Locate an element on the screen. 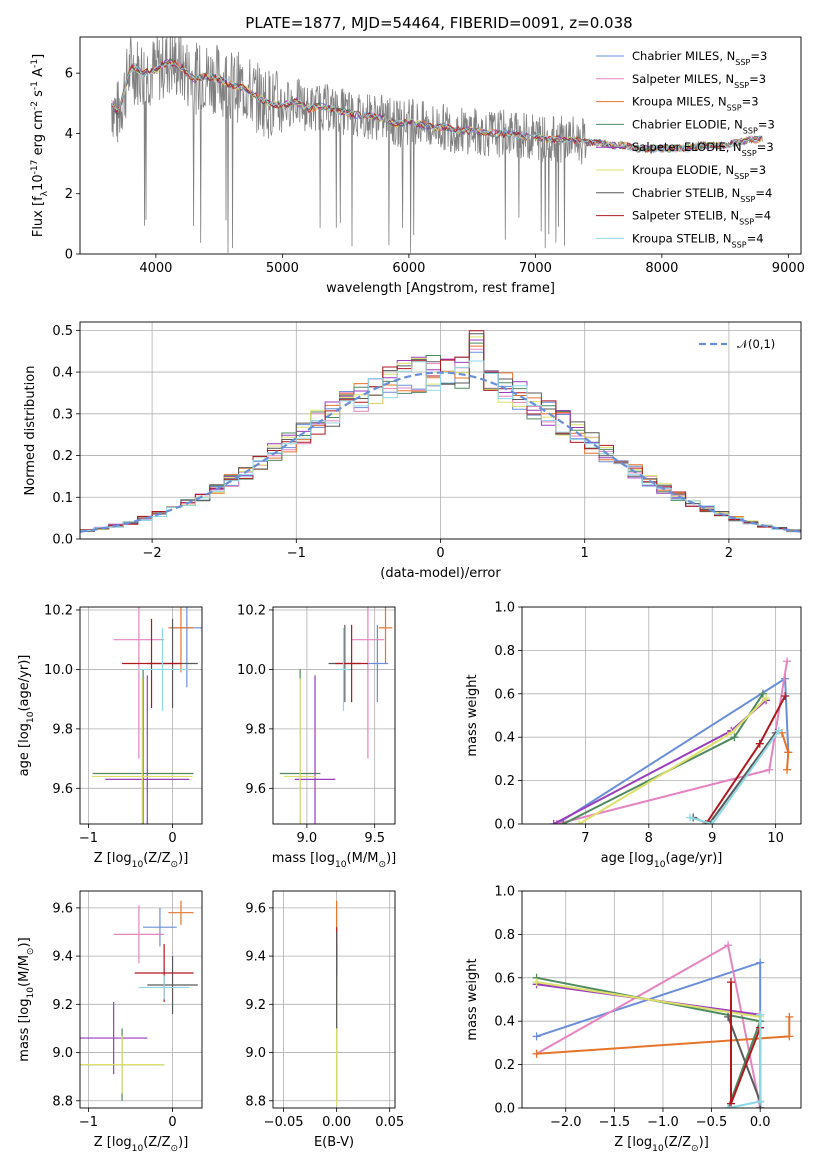 This screenshot has height=1170, width=819. mass-vs-EBV-panel: −0.05 0.00 0.05 8.8 9.0 9.2 9.4 9.6 E(B-V) is located at coordinates (324, 1020).